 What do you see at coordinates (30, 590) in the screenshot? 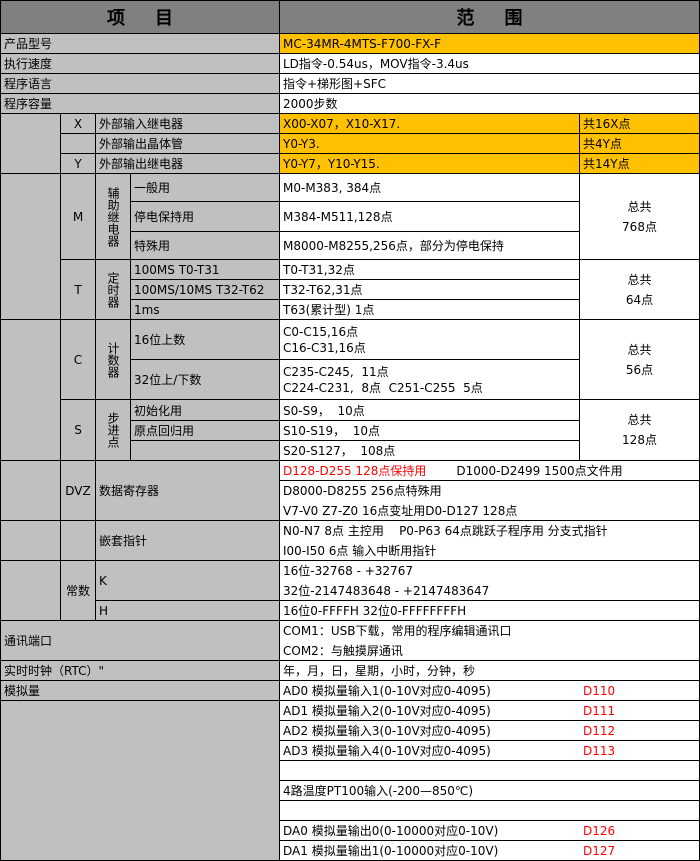
I see `const-group-cell` at bounding box center [30, 590].